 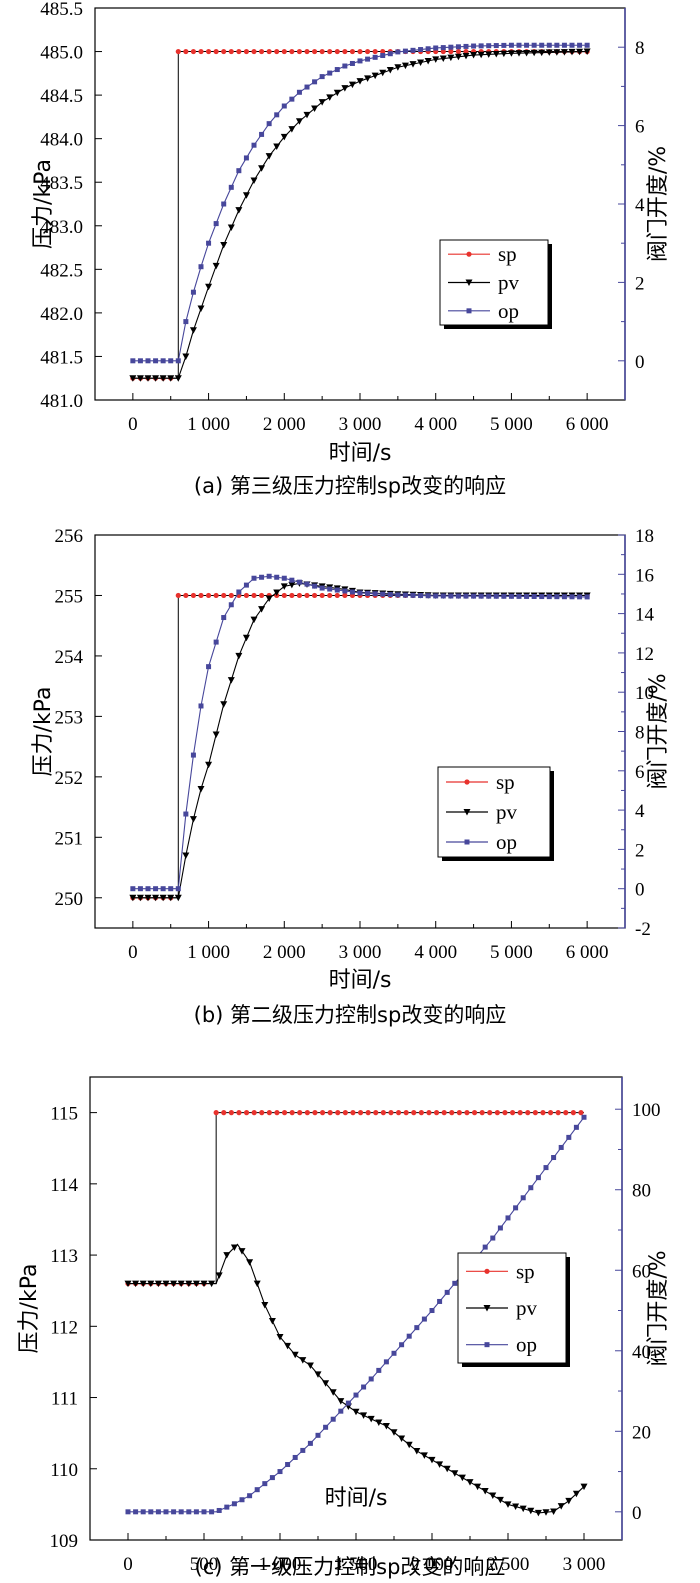 I want to click on y-tick-label: 485.5, so click(x=61, y=10).